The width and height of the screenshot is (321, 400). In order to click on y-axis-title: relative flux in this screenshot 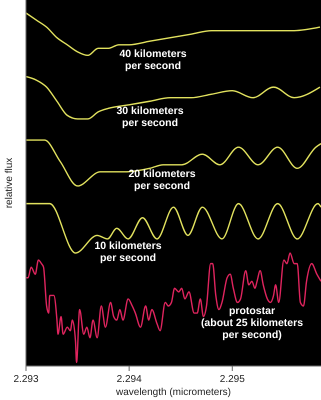, I will do `click(9, 183)`.